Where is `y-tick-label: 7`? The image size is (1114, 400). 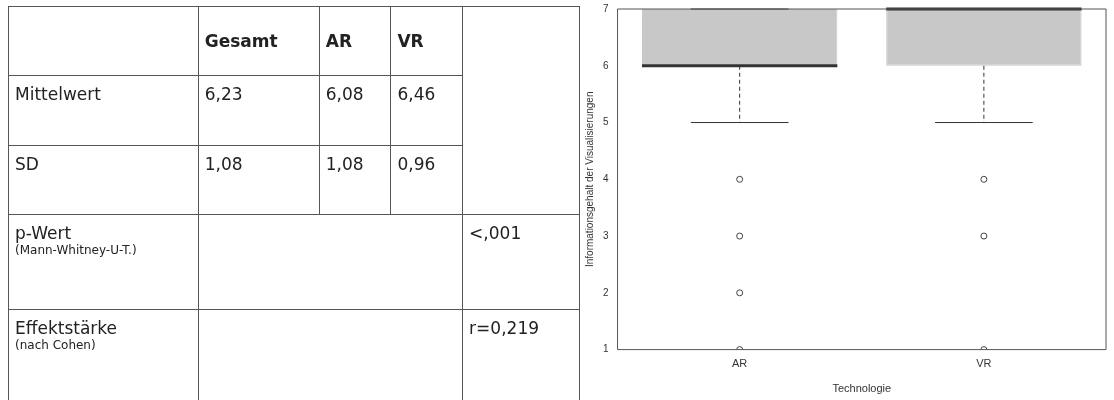
y-tick-label: 7 is located at coordinates (606, 8).